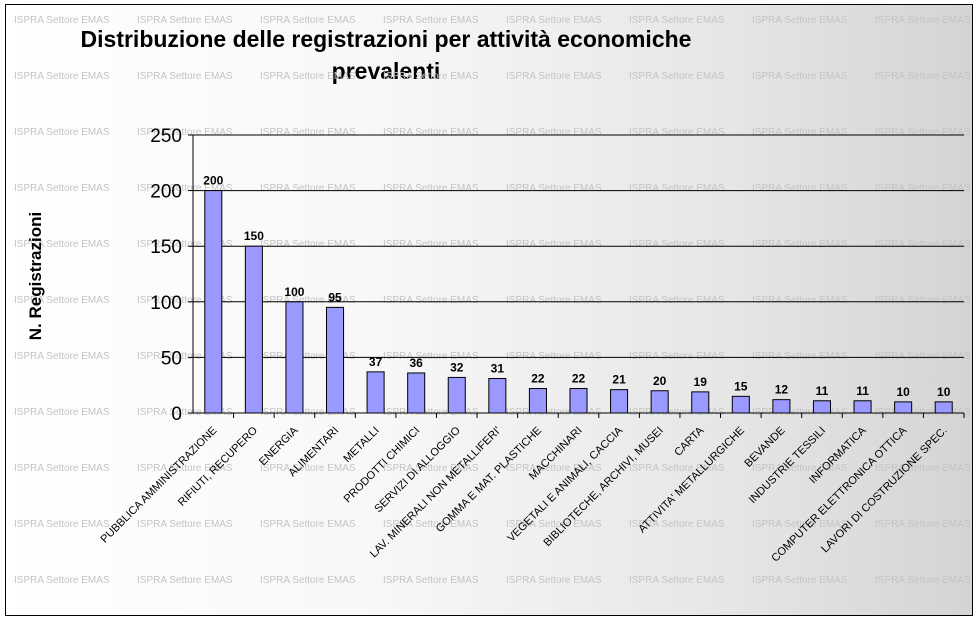  Describe the element at coordinates (171, 358) in the screenshot. I see `y-tick-label: 50` at that location.